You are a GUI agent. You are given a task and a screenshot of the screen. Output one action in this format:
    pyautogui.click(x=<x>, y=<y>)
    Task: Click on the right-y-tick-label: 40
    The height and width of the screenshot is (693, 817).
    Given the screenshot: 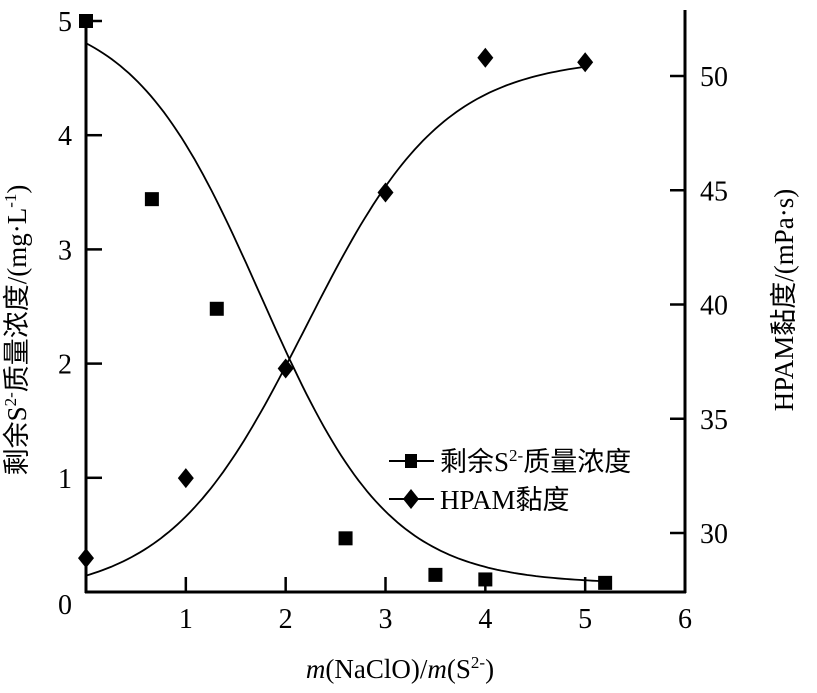 What is the action you would take?
    pyautogui.click(x=714, y=306)
    